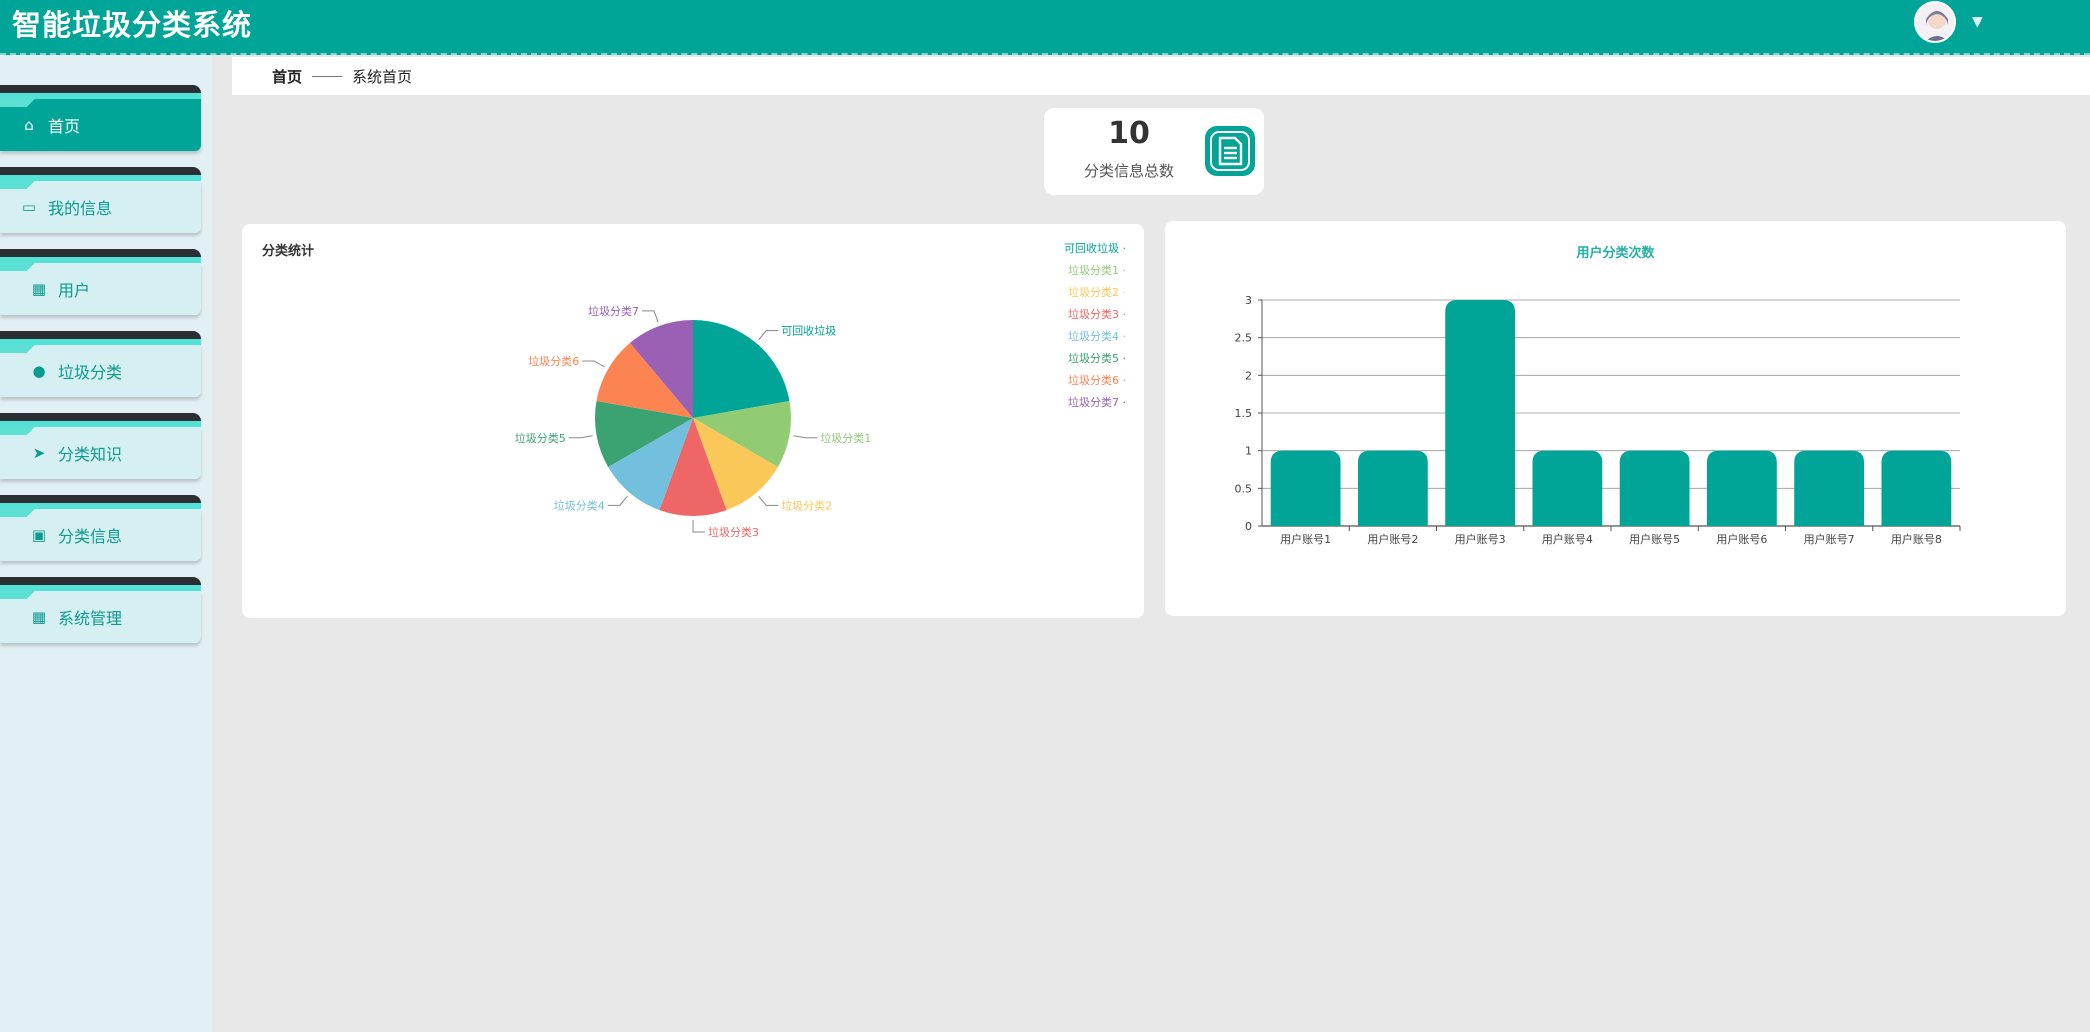 The width and height of the screenshot is (2090, 1032). I want to click on sidebar-item-label: 分类信息, so click(90, 536).